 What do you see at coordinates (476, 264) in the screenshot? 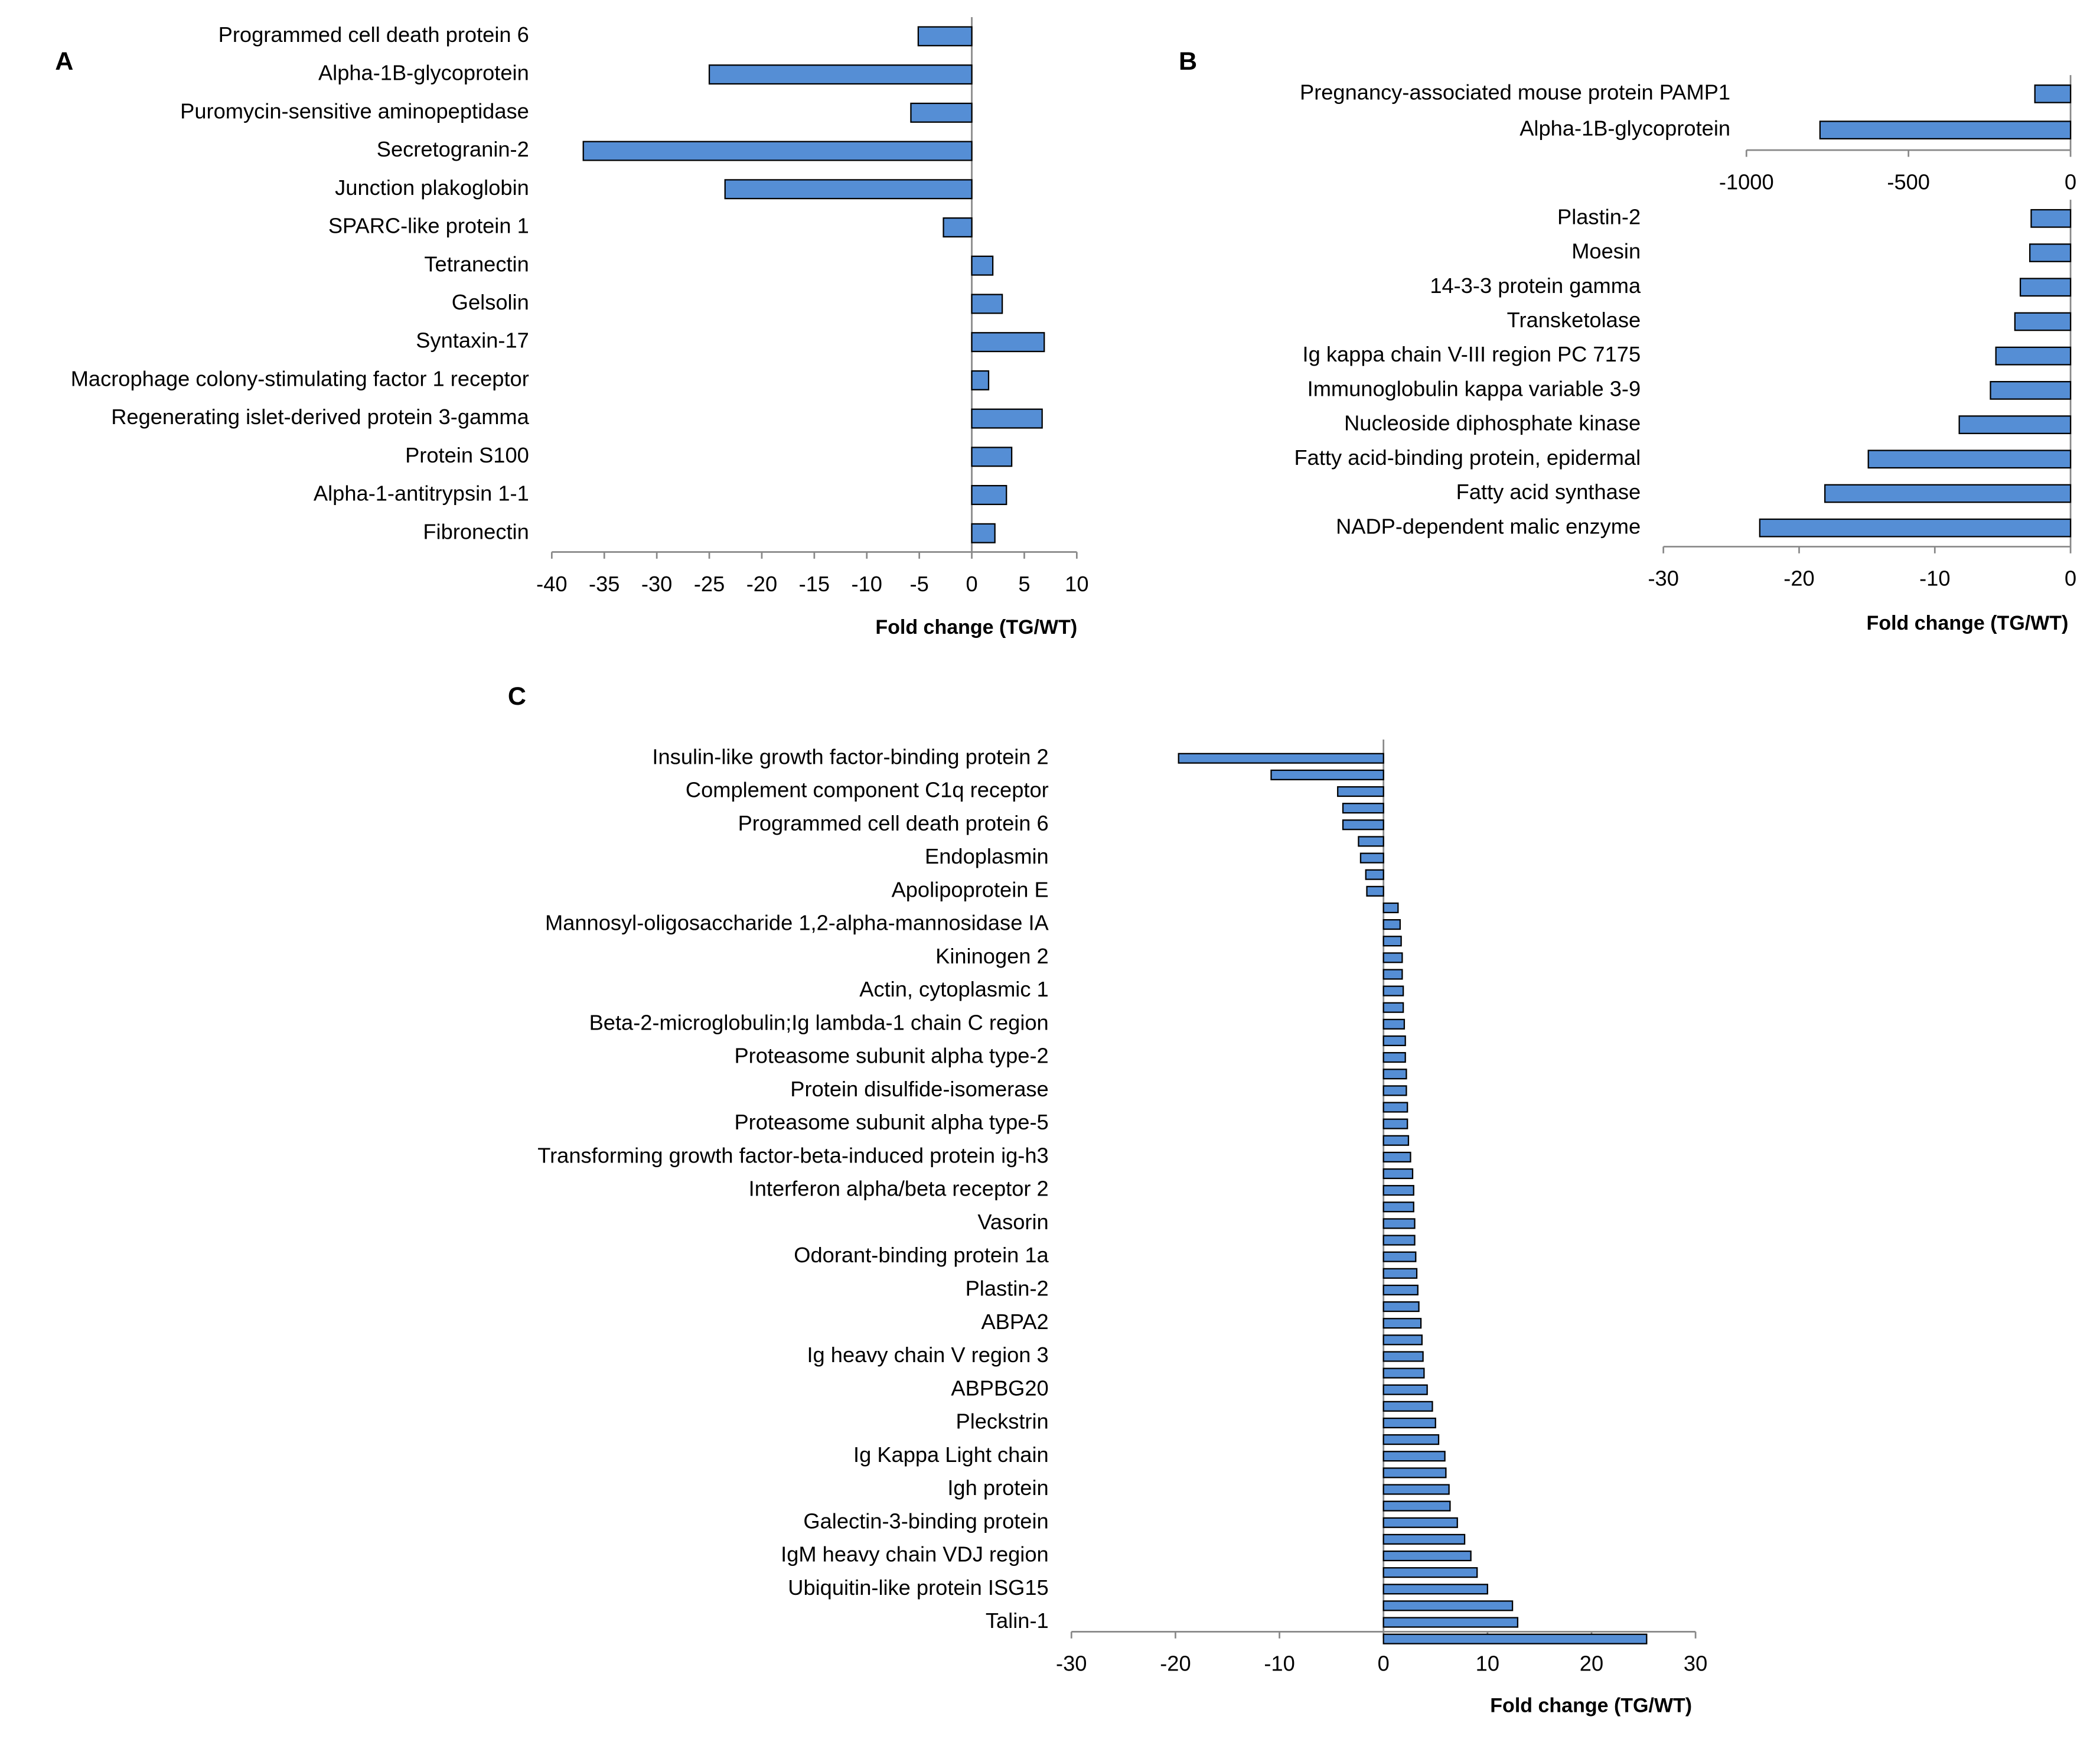
I see `category-label: Tetranectin` at bounding box center [476, 264].